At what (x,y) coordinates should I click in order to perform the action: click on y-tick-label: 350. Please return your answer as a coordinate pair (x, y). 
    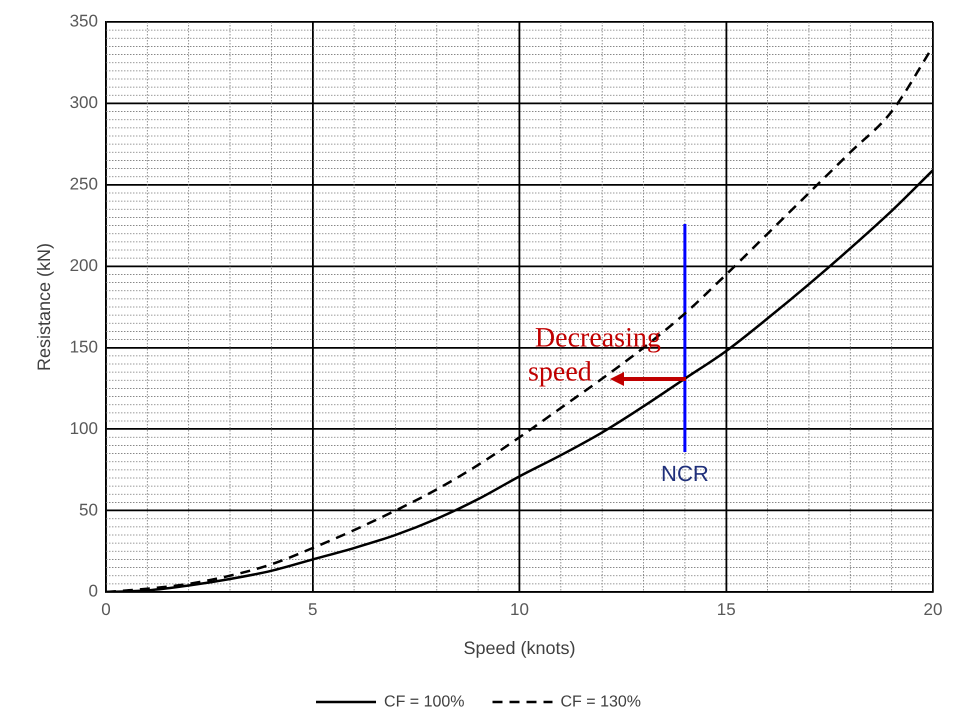
    Looking at the image, I should click on (84, 21).